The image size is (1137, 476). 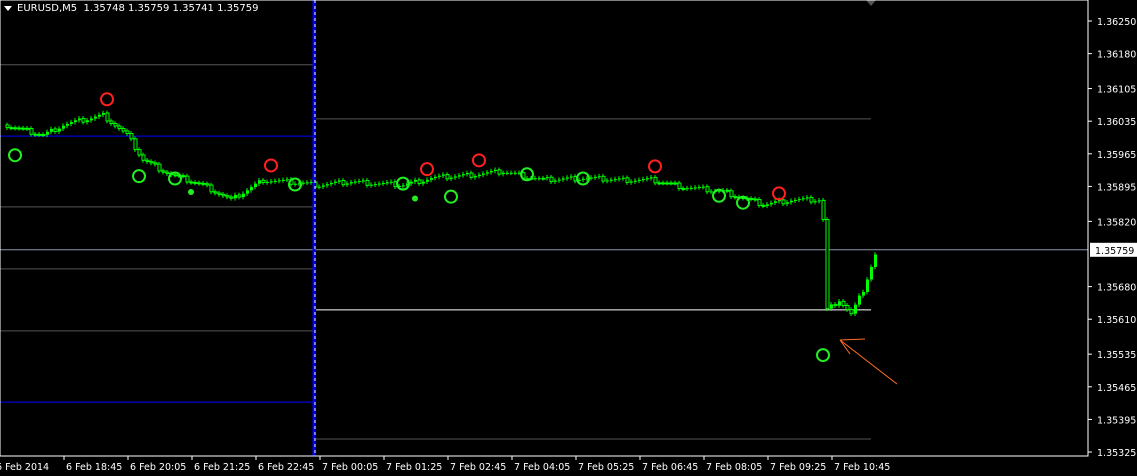 I want to click on price-tick-label: 1.36250, so click(x=1116, y=22).